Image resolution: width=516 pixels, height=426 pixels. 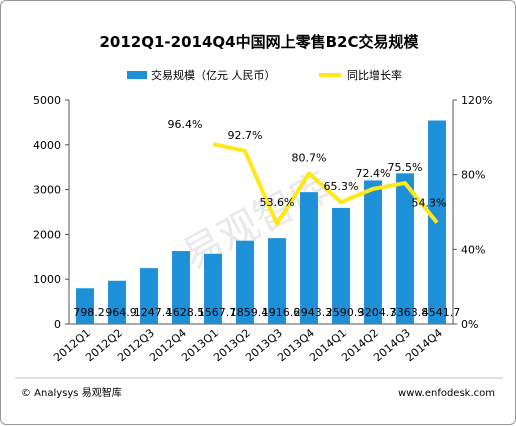 What do you see at coordinates (47, 234) in the screenshot?
I see `left-tick-label: 2000` at bounding box center [47, 234].